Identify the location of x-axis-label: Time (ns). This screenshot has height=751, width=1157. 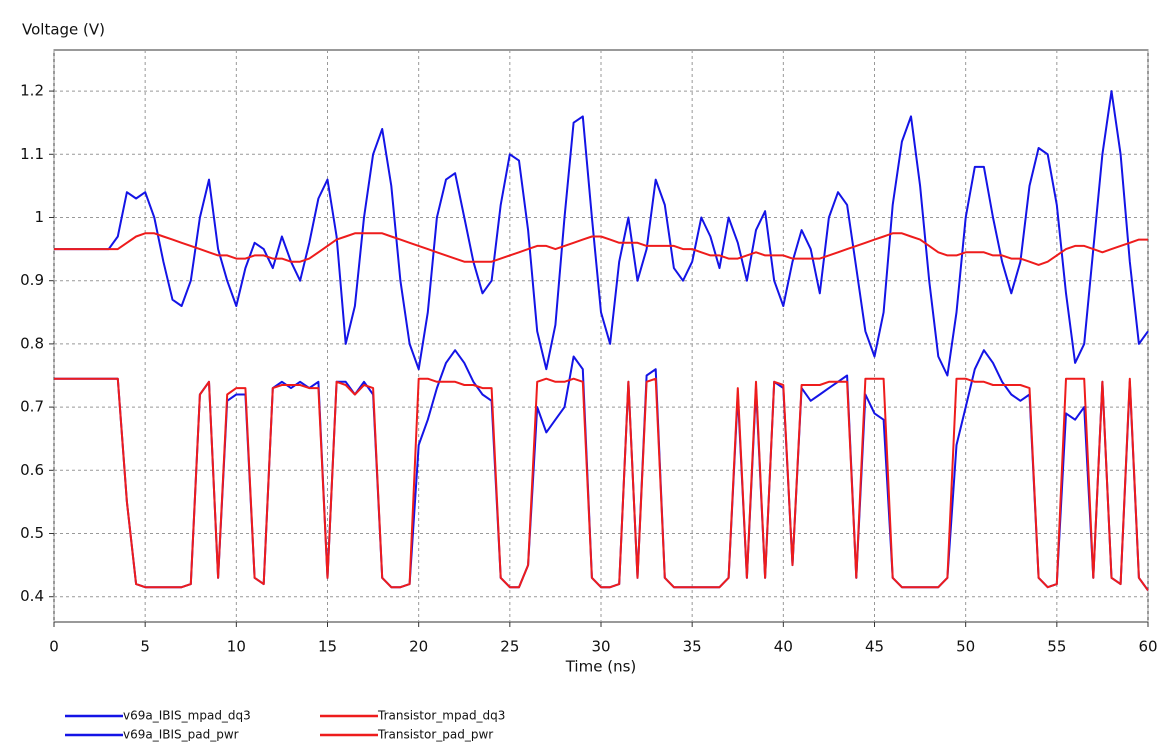
(601, 667).